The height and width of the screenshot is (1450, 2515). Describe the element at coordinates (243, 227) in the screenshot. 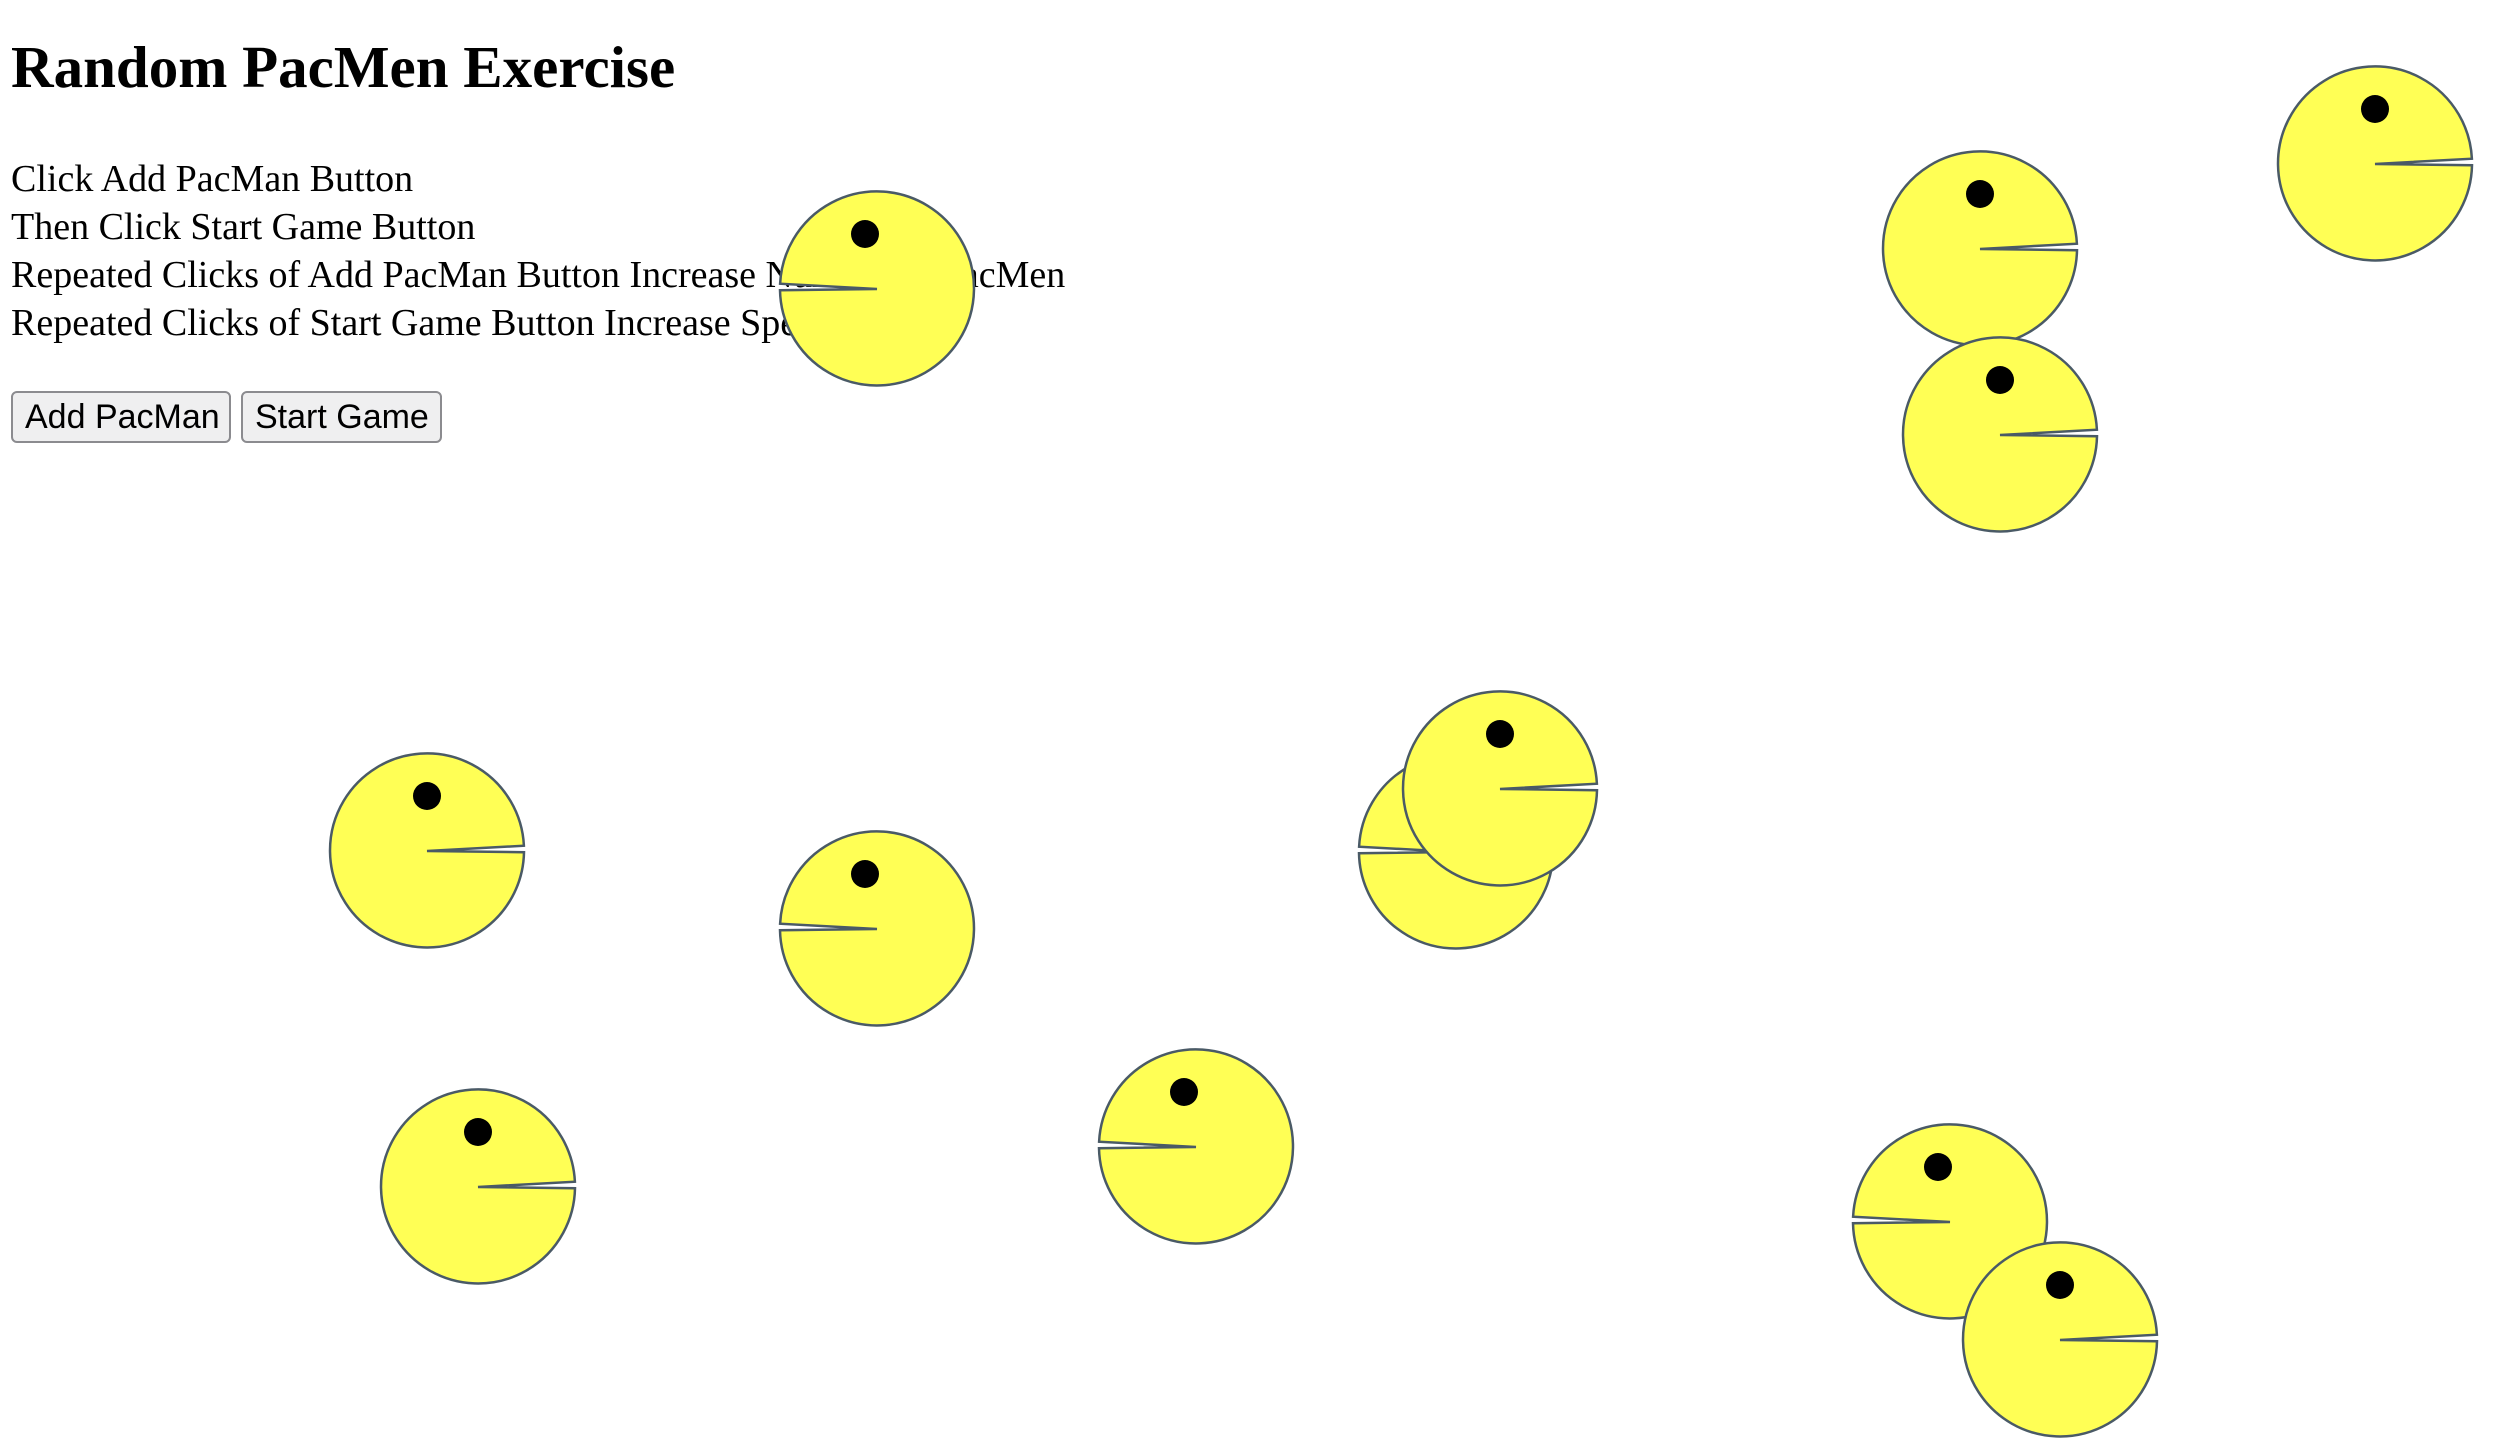

I see `instruction-line: Then Click Start Game Button` at that location.